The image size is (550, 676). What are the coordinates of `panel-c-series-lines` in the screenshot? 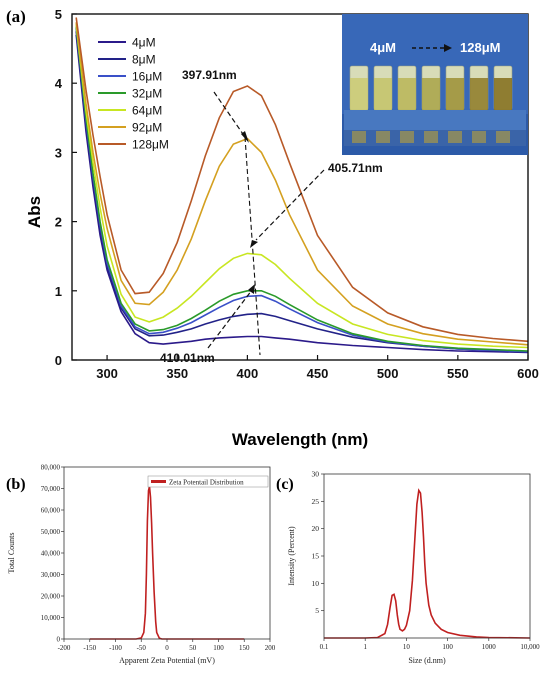 It's located at (427, 563).